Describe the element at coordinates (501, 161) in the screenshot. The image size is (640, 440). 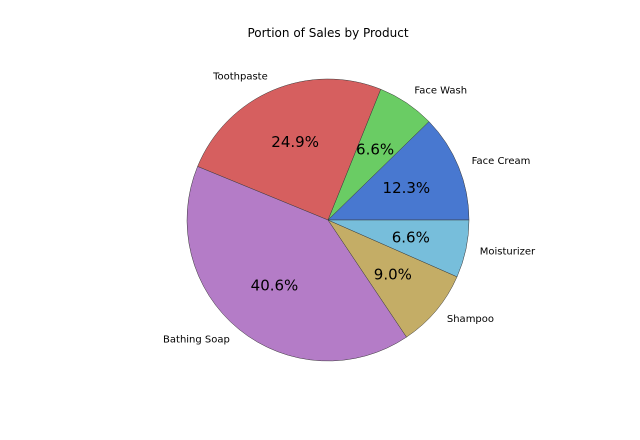
I see `category-label-face-cream: Face Cream` at that location.